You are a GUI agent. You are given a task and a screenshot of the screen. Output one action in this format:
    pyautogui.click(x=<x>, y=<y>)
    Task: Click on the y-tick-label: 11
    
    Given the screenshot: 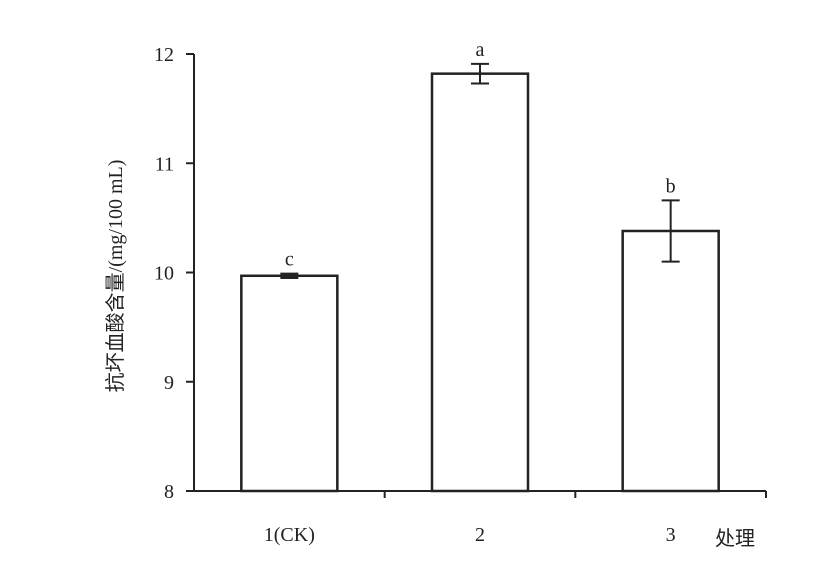 What is the action you would take?
    pyautogui.click(x=164, y=164)
    